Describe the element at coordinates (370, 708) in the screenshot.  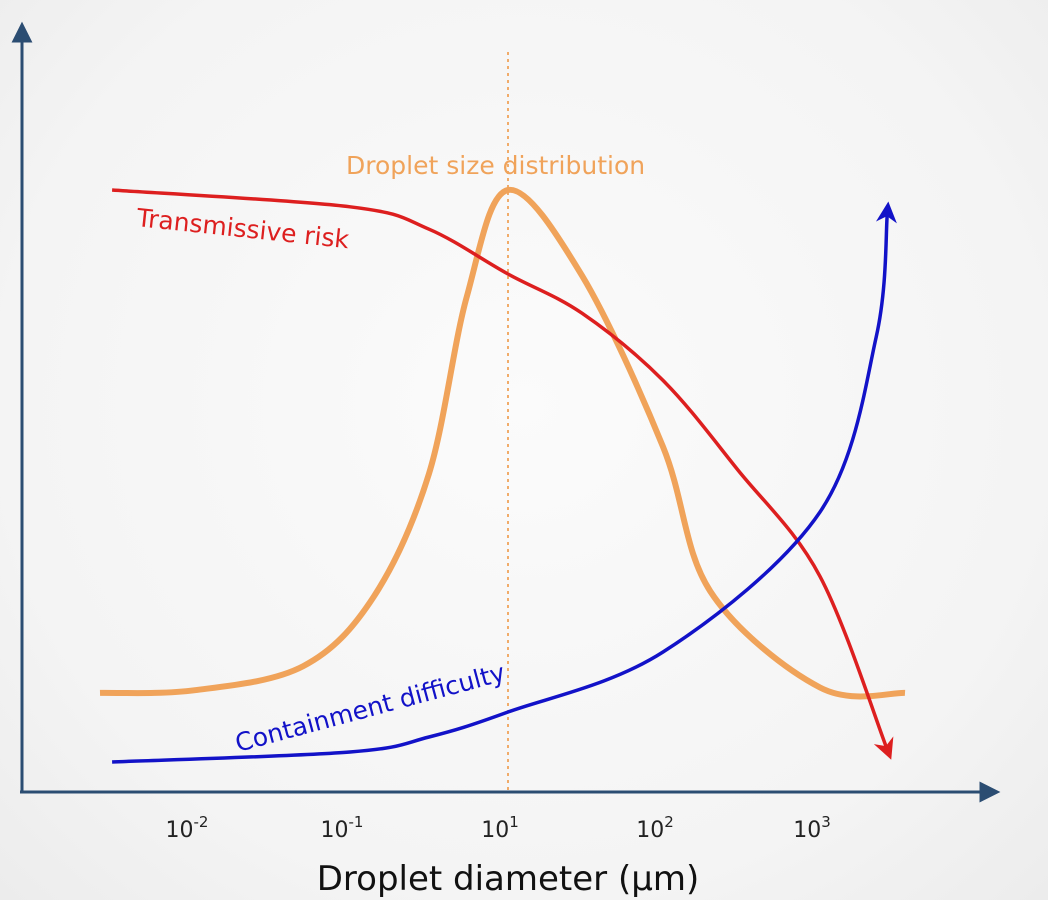
I see `containment-label: Containment difficulty` at that location.